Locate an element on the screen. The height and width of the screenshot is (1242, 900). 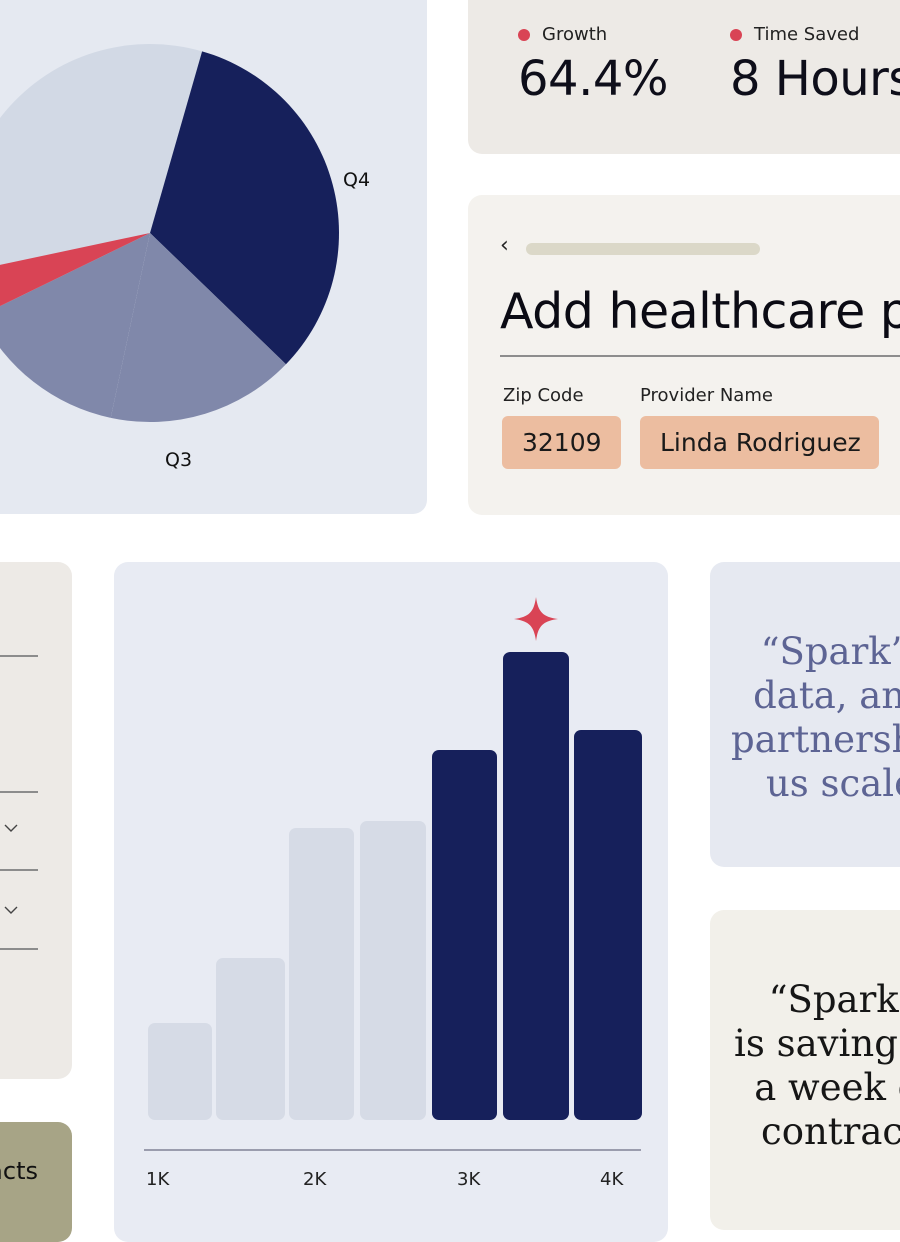
page-title: Add healthcare provider is located at coordinates (700, 311).